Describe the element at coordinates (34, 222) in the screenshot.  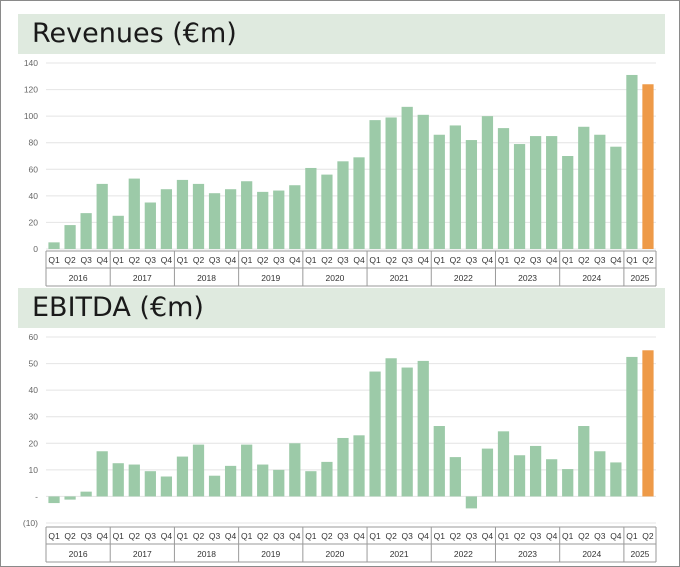
I see `y-tick-label: 20` at that location.